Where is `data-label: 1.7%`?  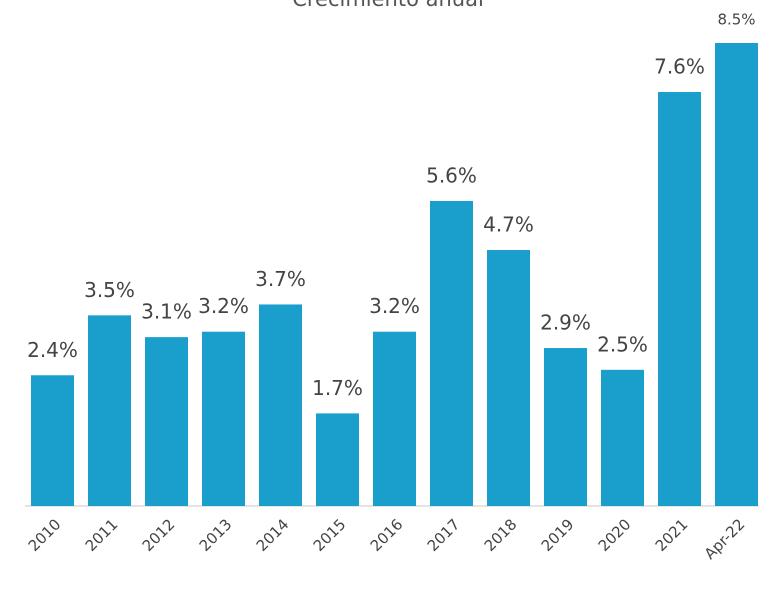
data-label: 1.7% is located at coordinates (337, 388).